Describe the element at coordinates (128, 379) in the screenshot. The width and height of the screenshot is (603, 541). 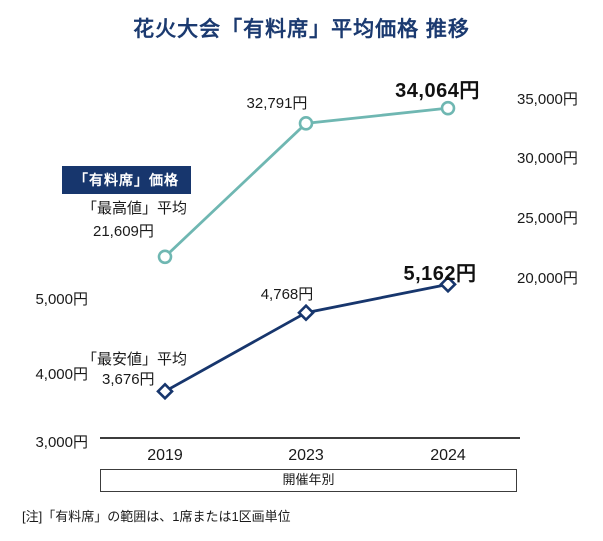
I see `min-series-first-value: 3,676円` at that location.